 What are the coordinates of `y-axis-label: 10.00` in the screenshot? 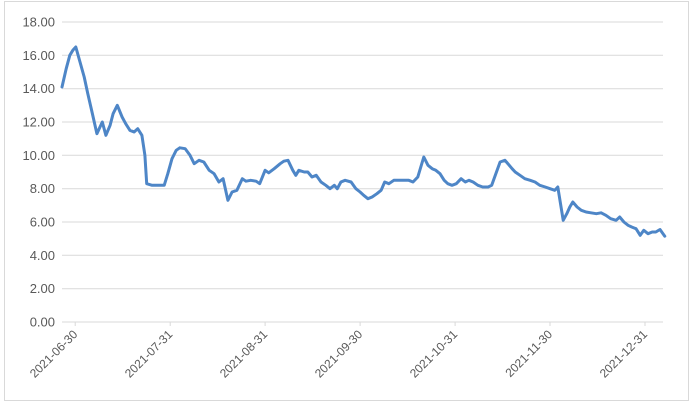 It's located at (38, 155).